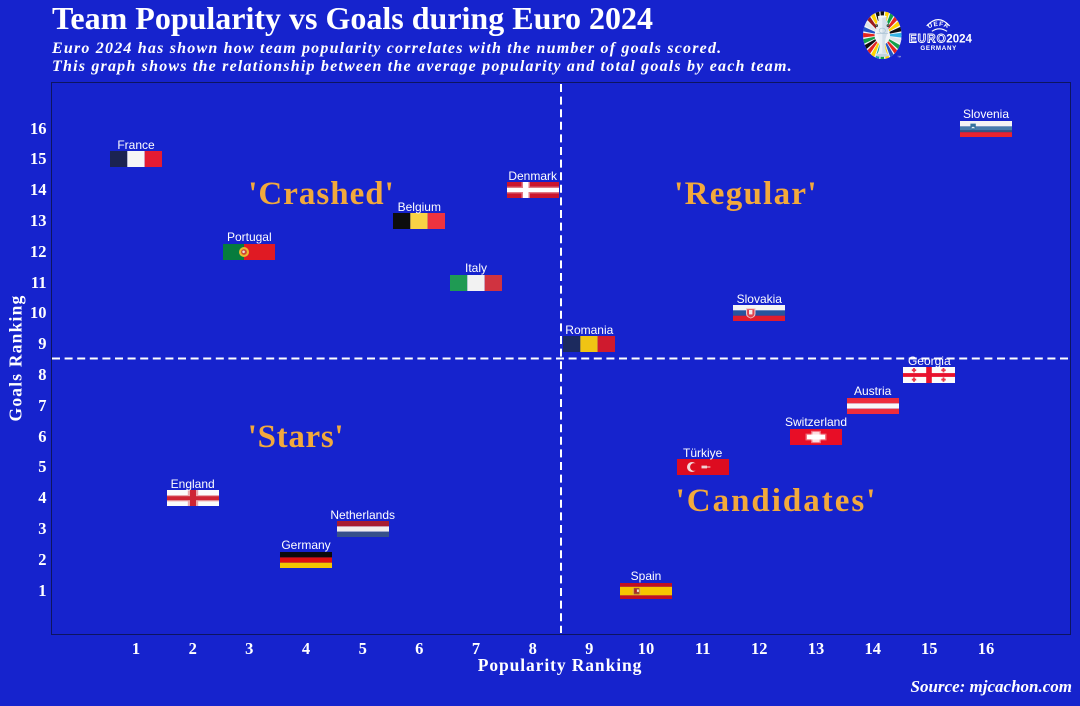 Image resolution: width=1080 pixels, height=706 pixels. What do you see at coordinates (938, 48) in the screenshot?
I see `svg-text: GERMANY` at bounding box center [938, 48].